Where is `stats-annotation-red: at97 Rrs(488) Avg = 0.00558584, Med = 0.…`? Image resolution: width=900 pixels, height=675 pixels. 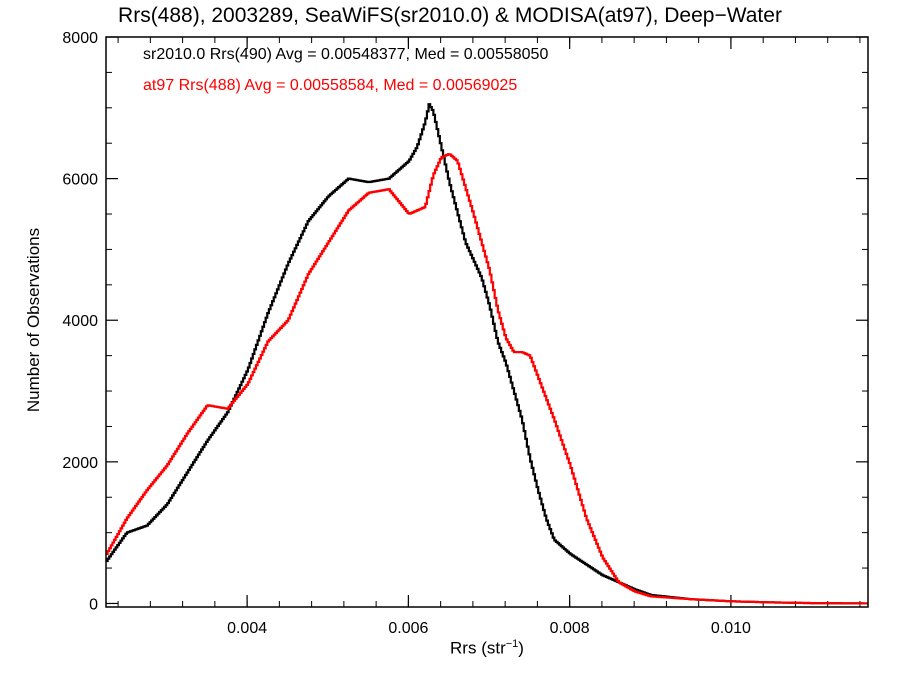 stats-annotation-red: at97 Rrs(488) Avg = 0.00558584, Med = 0.… is located at coordinates (330, 85).